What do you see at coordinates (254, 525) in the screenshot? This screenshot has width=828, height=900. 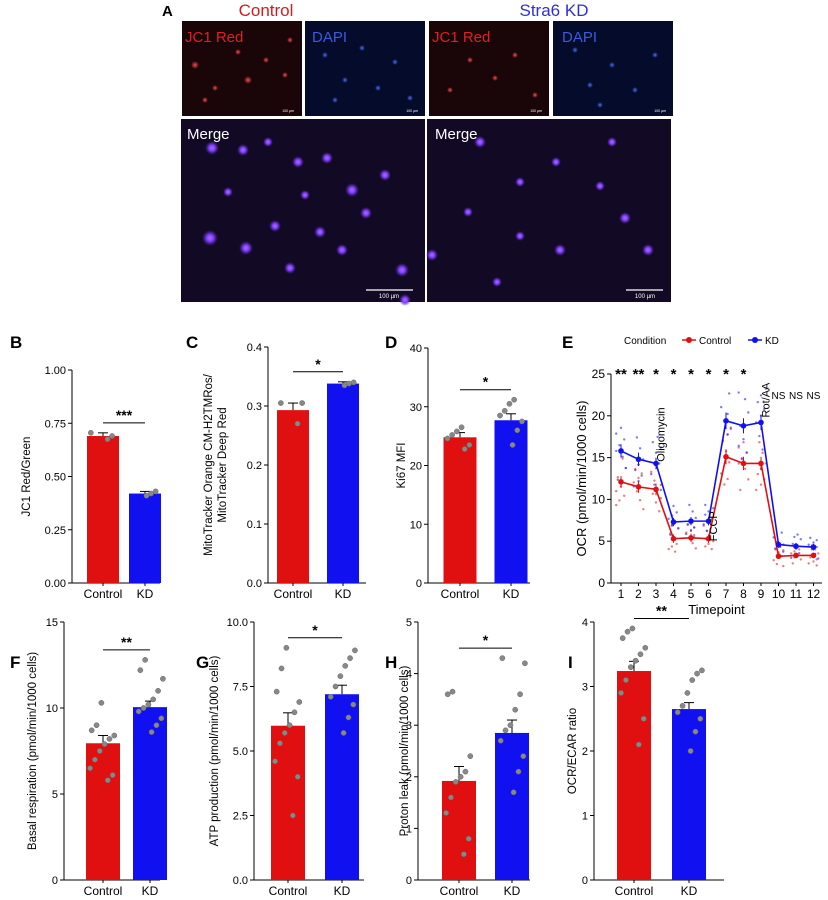 I see `chart-C-y-tick-label: 0.1` at bounding box center [254, 525].